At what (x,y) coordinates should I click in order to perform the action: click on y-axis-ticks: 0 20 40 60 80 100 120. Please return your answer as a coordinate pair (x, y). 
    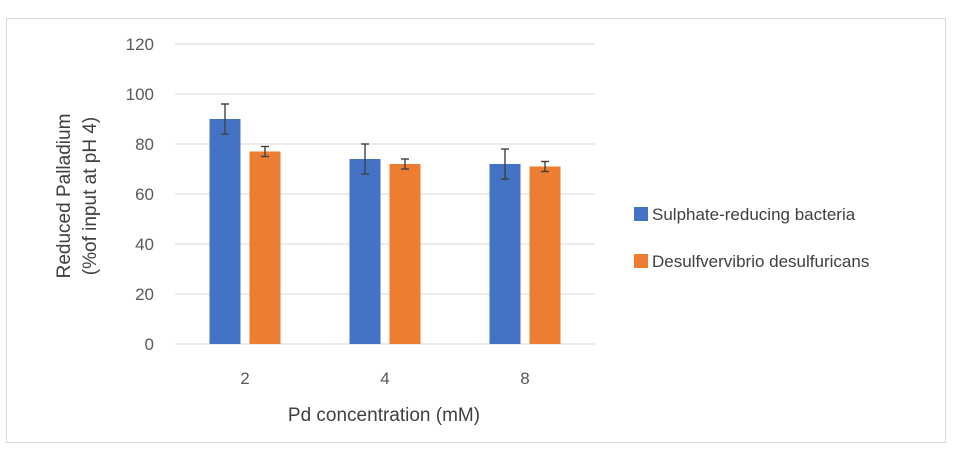
    Looking at the image, I should click on (140, 194).